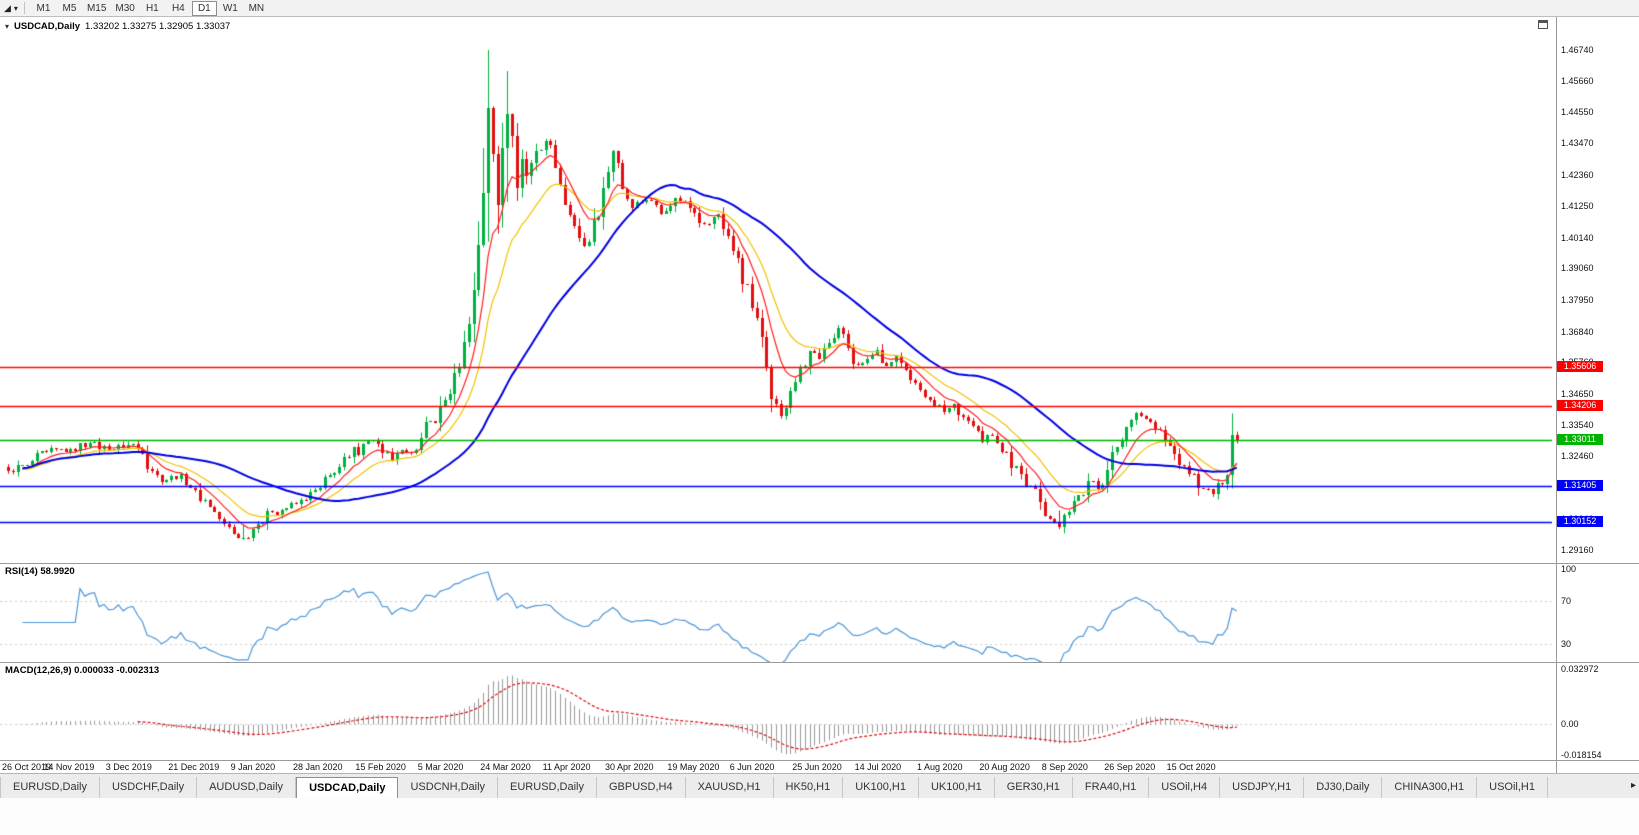  I want to click on chart-tab-XAUUSD-H1: XAUUSD,H1, so click(730, 787).